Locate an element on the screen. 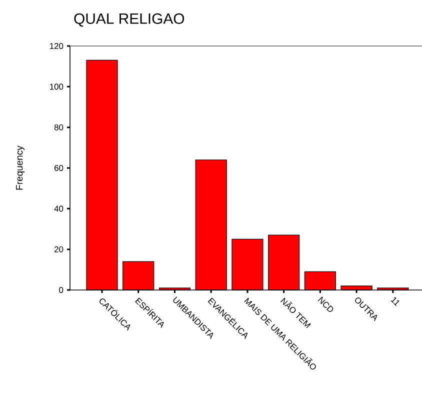  chart-title: QUAL RELIGAO is located at coordinates (129, 20).